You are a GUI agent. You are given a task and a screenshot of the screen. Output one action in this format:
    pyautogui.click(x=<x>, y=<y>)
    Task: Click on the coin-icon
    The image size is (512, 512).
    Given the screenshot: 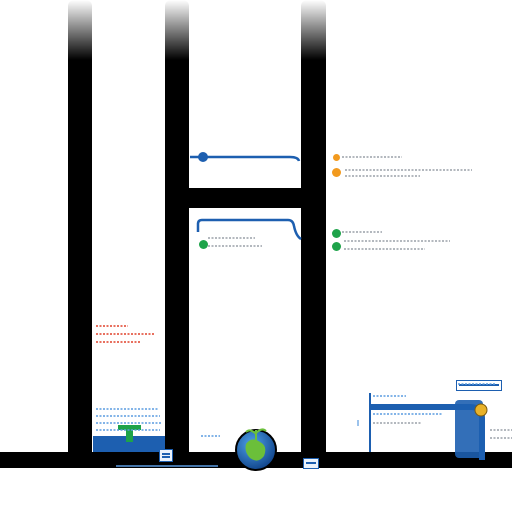 What is the action you would take?
    pyautogui.click(x=481, y=410)
    